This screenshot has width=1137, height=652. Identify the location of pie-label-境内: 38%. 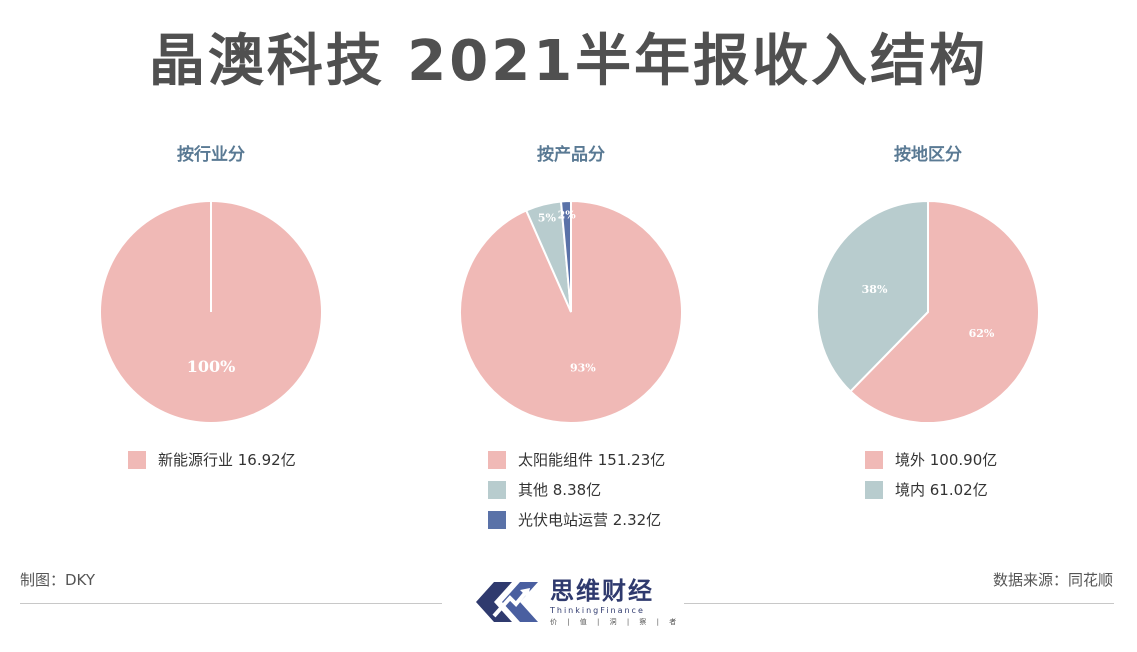
(875, 289).